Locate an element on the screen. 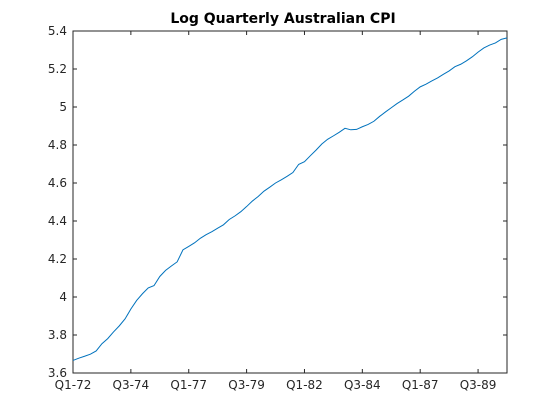 This screenshot has width=560, height=420. y-tick-label: 4.4 is located at coordinates (57, 221).